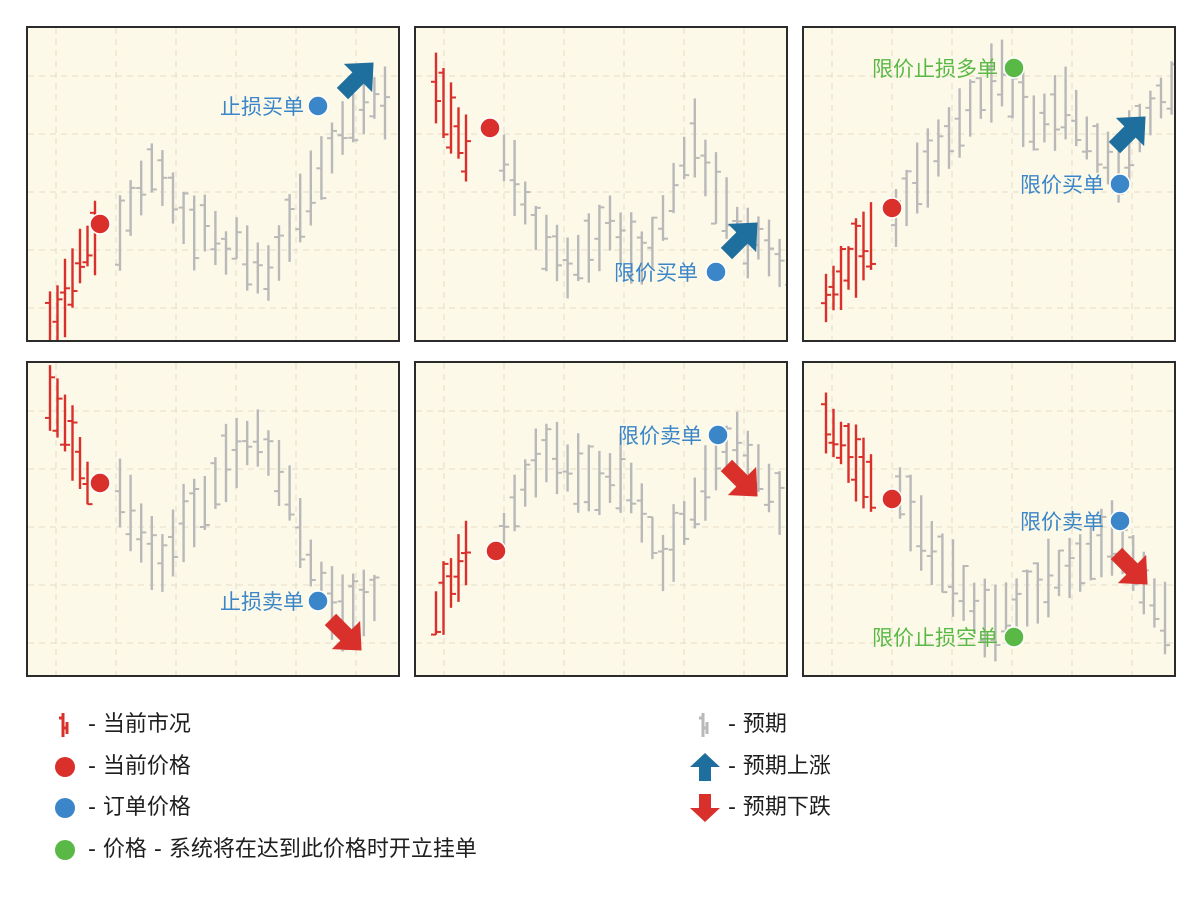  I want to click on legend-item-expected-fall: - 预期下跌, so click(760, 808).